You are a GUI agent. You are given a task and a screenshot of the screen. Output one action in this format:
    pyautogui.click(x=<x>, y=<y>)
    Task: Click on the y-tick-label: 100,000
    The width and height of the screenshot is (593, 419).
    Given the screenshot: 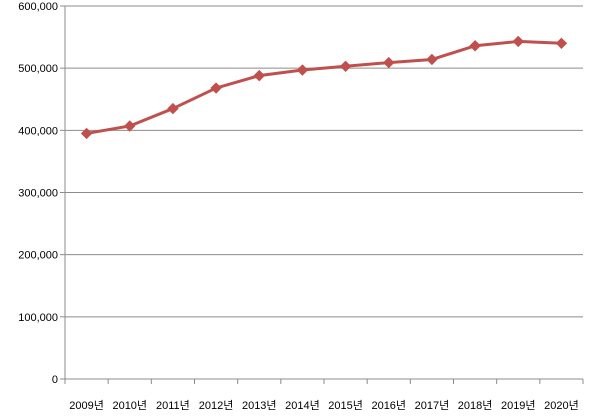 What is the action you would take?
    pyautogui.click(x=38, y=318)
    